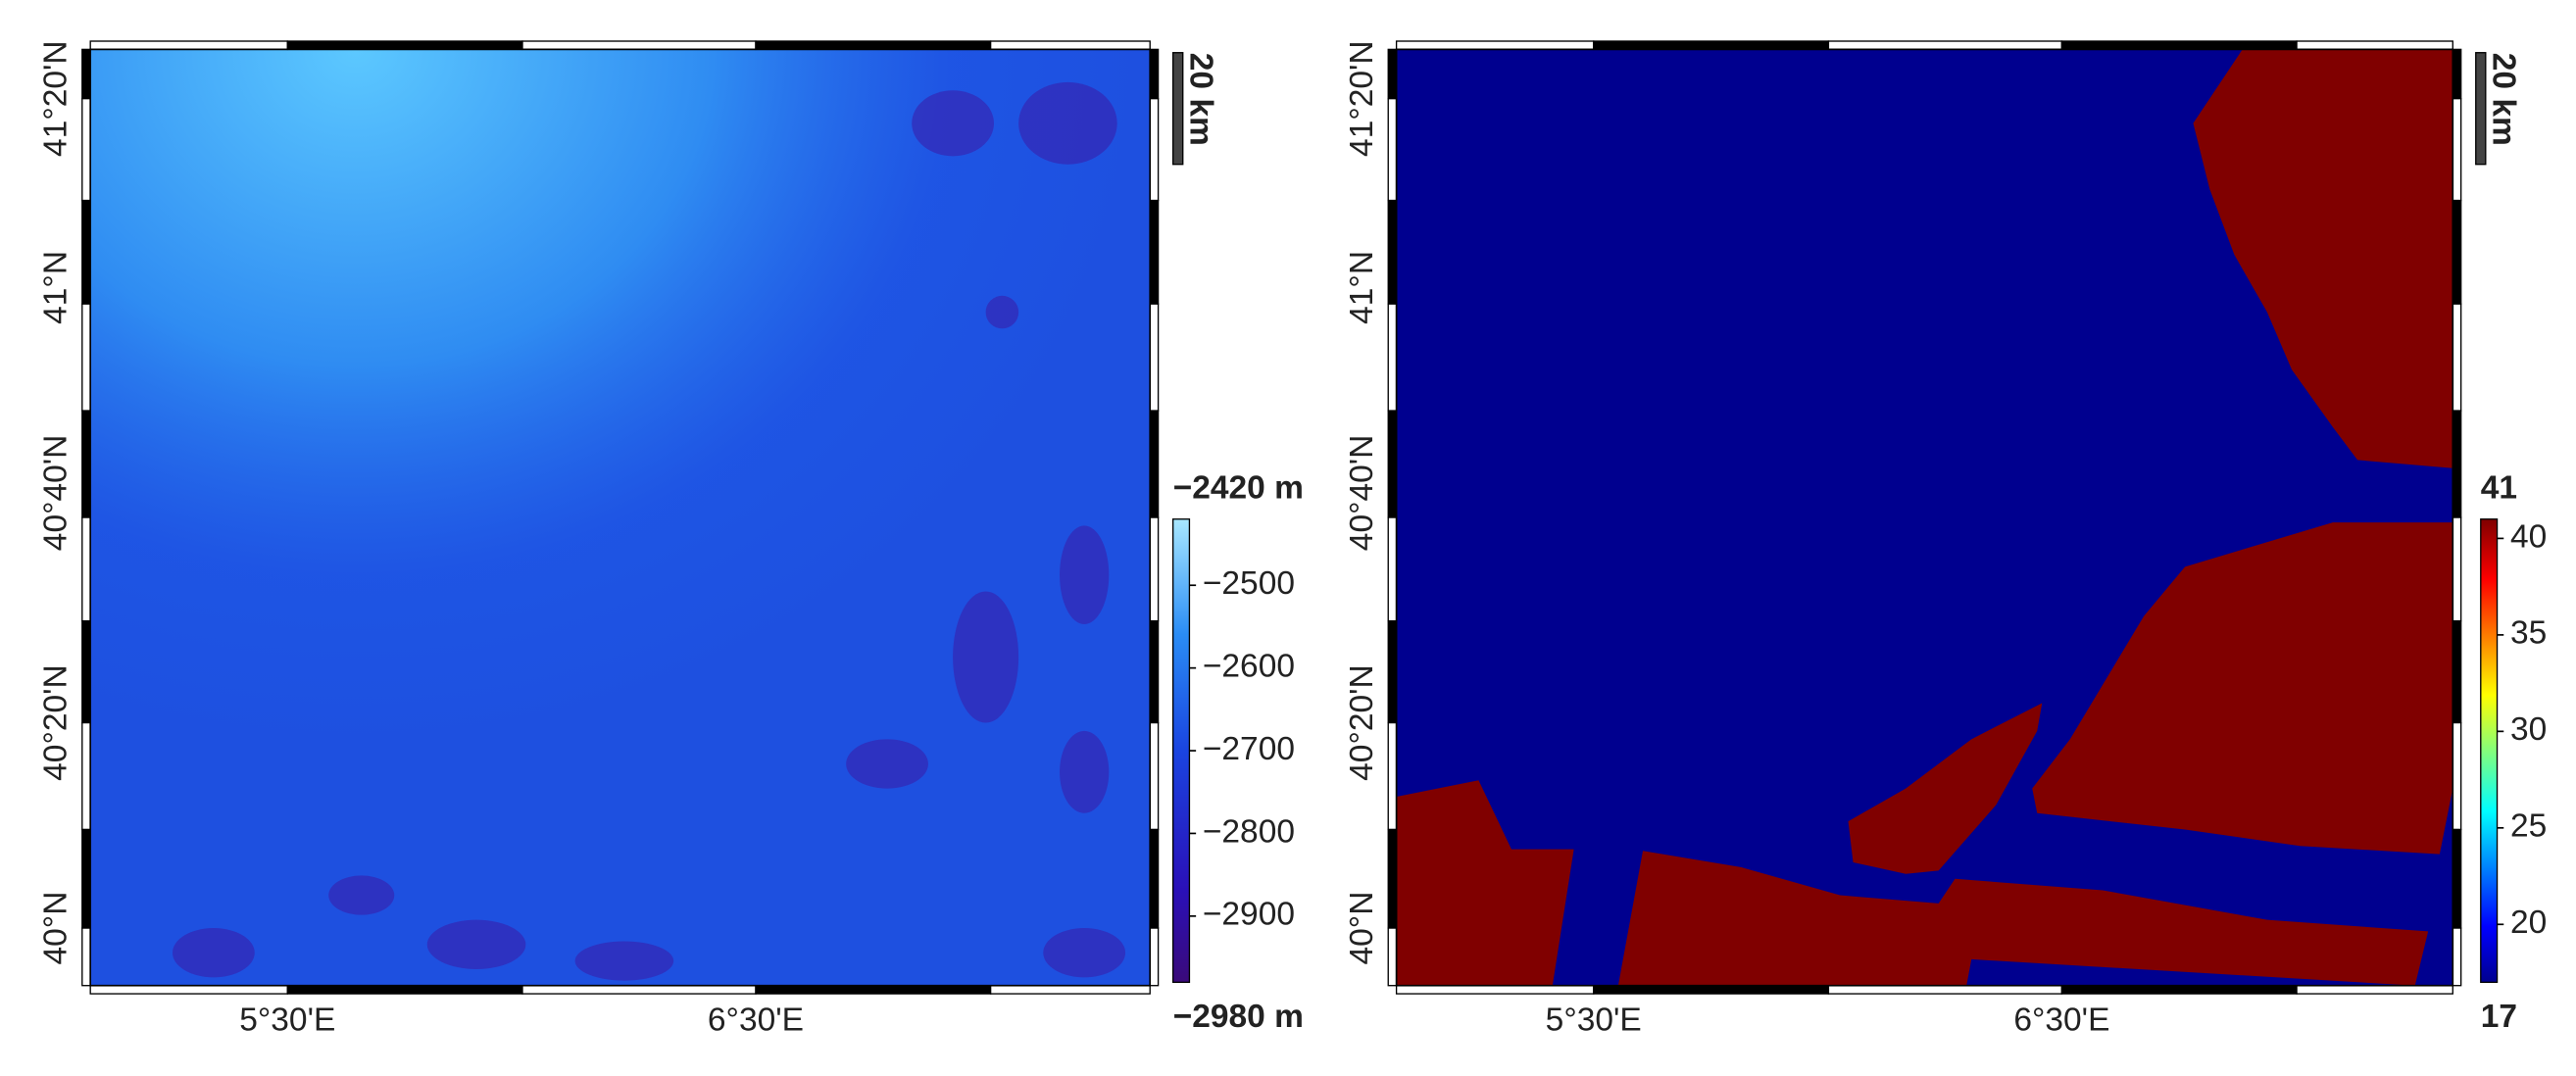  Describe the element at coordinates (2499, 487) in the screenshot. I see `colorbar-max-label: 41` at that location.